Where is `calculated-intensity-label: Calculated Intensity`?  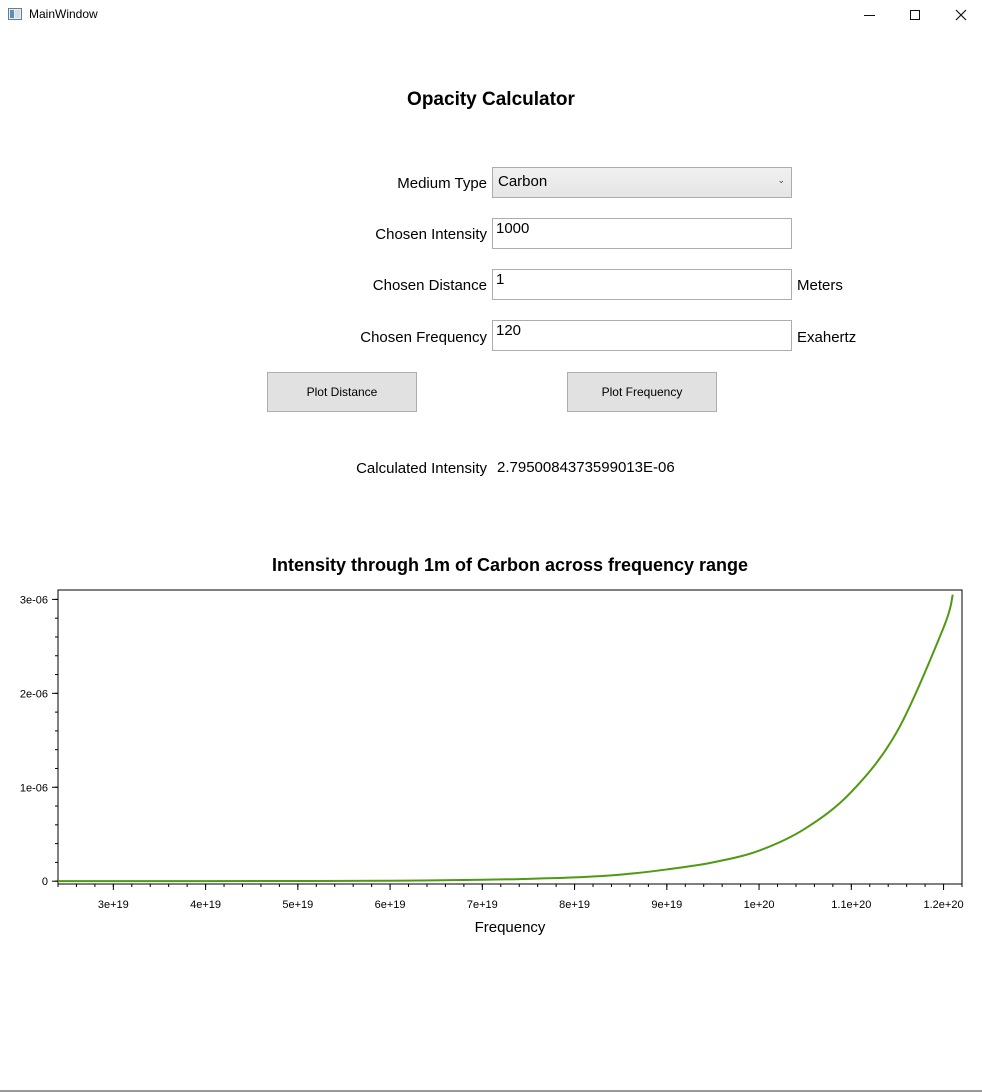 calculated-intensity-label: Calculated Intensity is located at coordinates (421, 468).